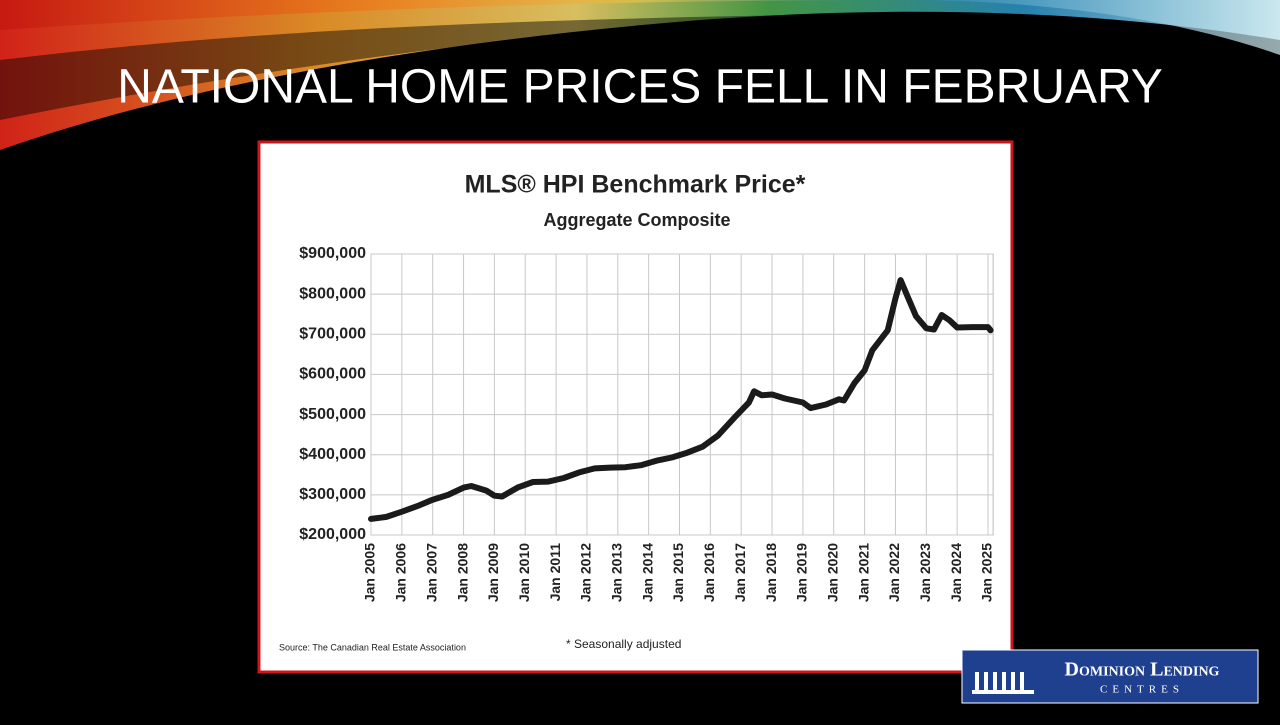 This screenshot has height=725, width=1280. Describe the element at coordinates (640, 27) in the screenshot. I see `swoosh` at that location.